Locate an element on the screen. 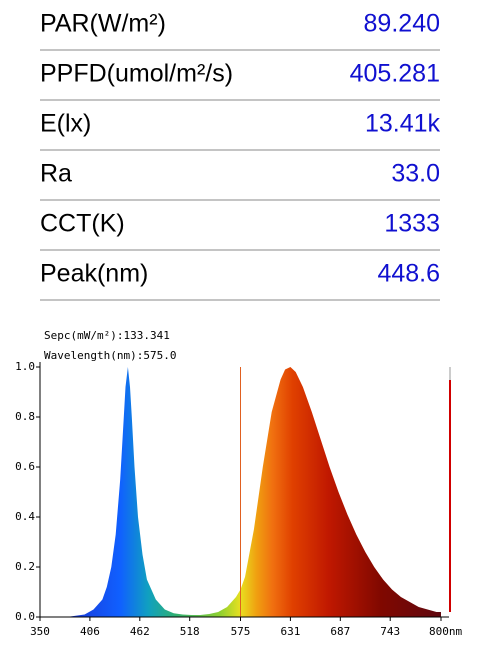 This screenshot has height=664, width=480. reading-value: 448.6 is located at coordinates (408, 274).